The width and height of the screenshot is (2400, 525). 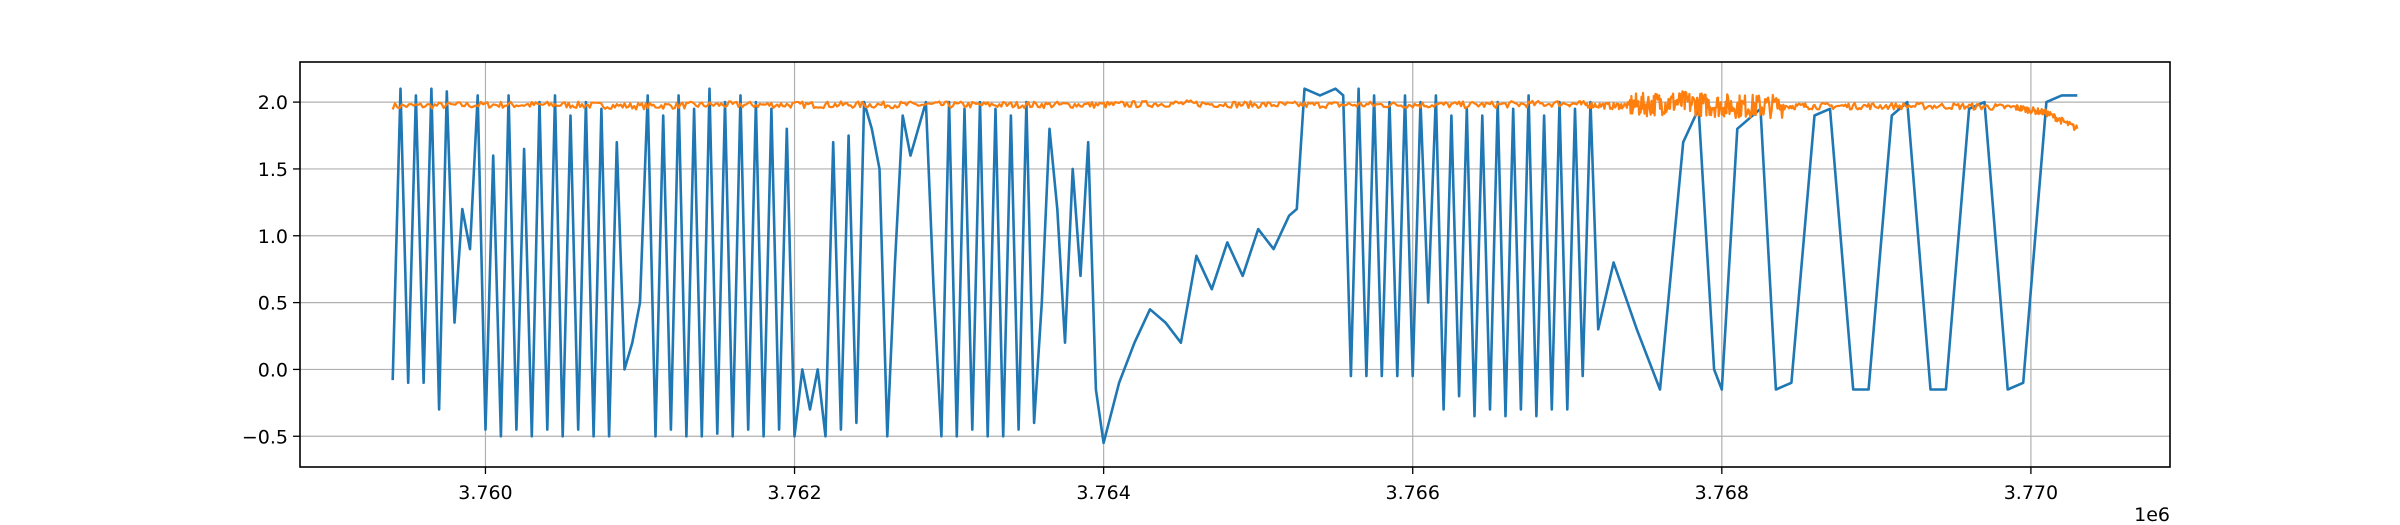 What do you see at coordinates (1103, 493) in the screenshot?
I see `x-tick-label: 3.764` at bounding box center [1103, 493].